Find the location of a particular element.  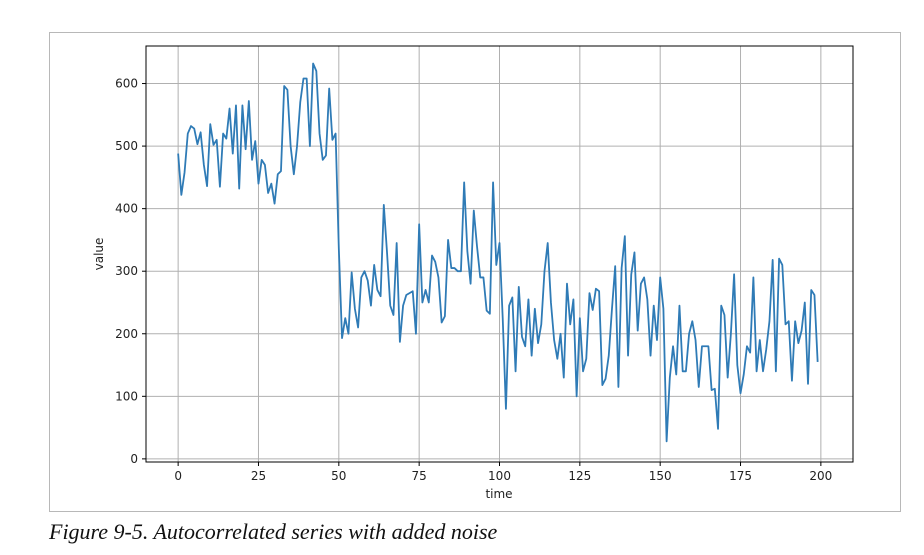

y-axis-label: value is located at coordinates (99, 254).